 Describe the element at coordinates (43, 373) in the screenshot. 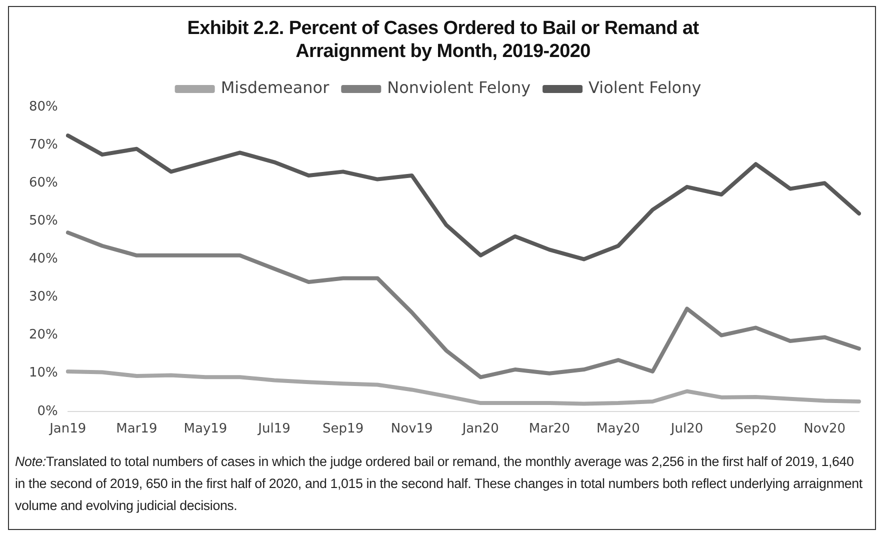

I see `y-tick-label: 10%` at that location.